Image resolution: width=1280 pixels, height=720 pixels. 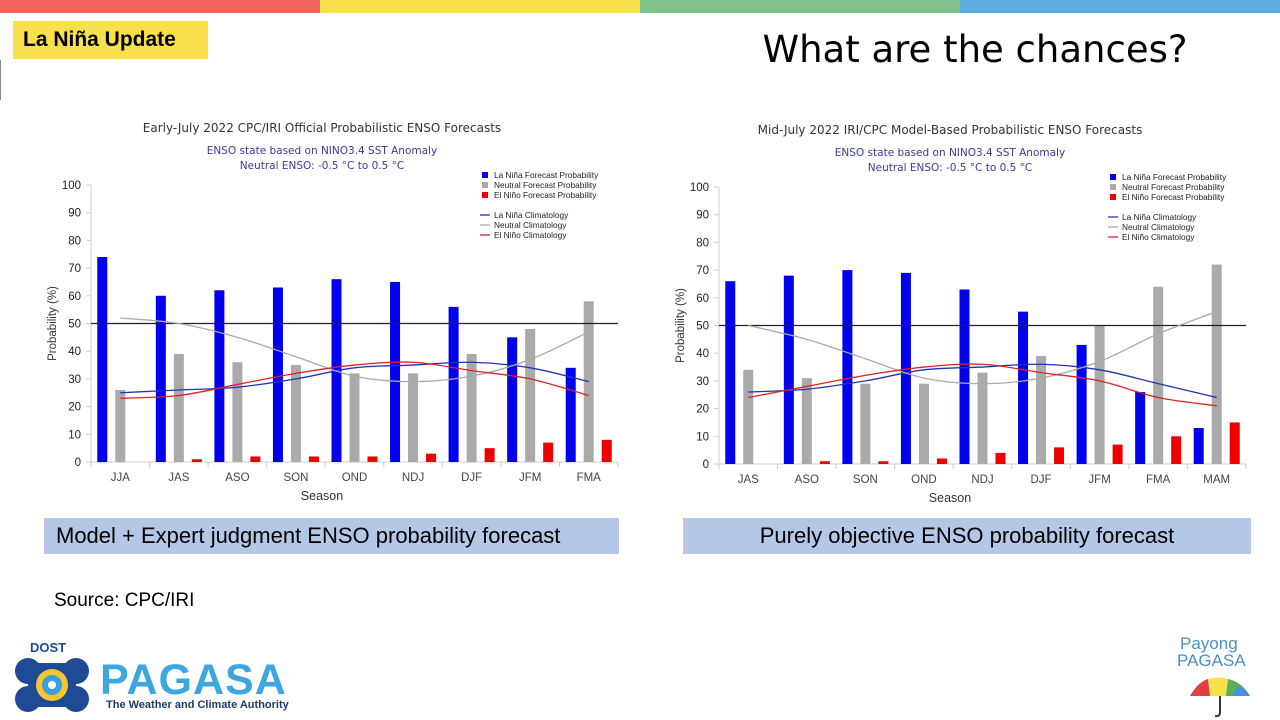 I want to click on y-tick-label: 30, so click(x=74, y=380).